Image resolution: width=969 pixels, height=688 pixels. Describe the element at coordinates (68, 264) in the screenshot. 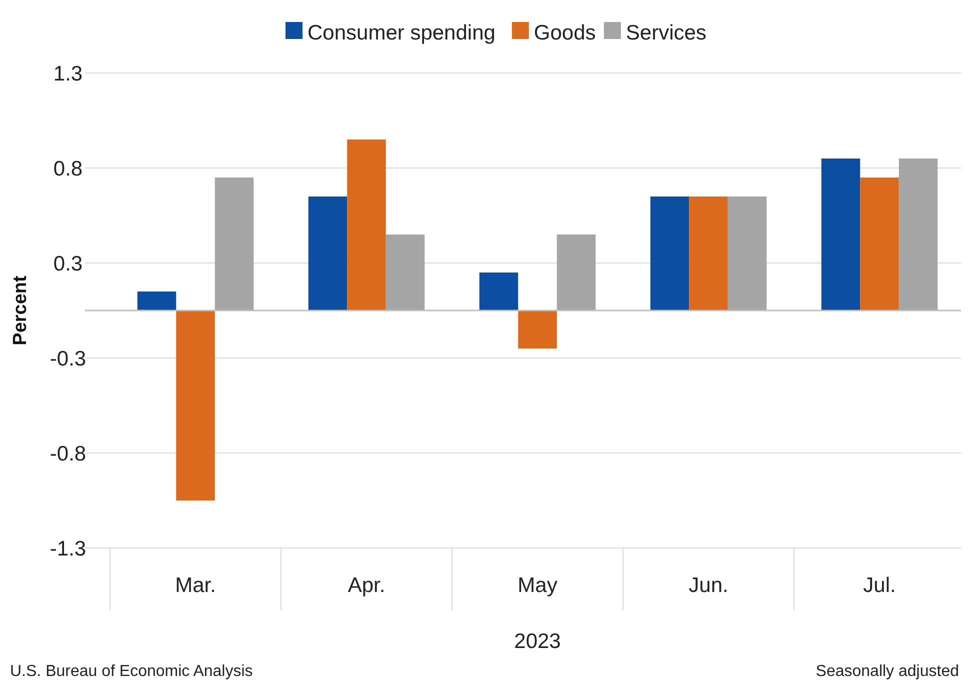

I see `y-tick-label: 0.3` at that location.